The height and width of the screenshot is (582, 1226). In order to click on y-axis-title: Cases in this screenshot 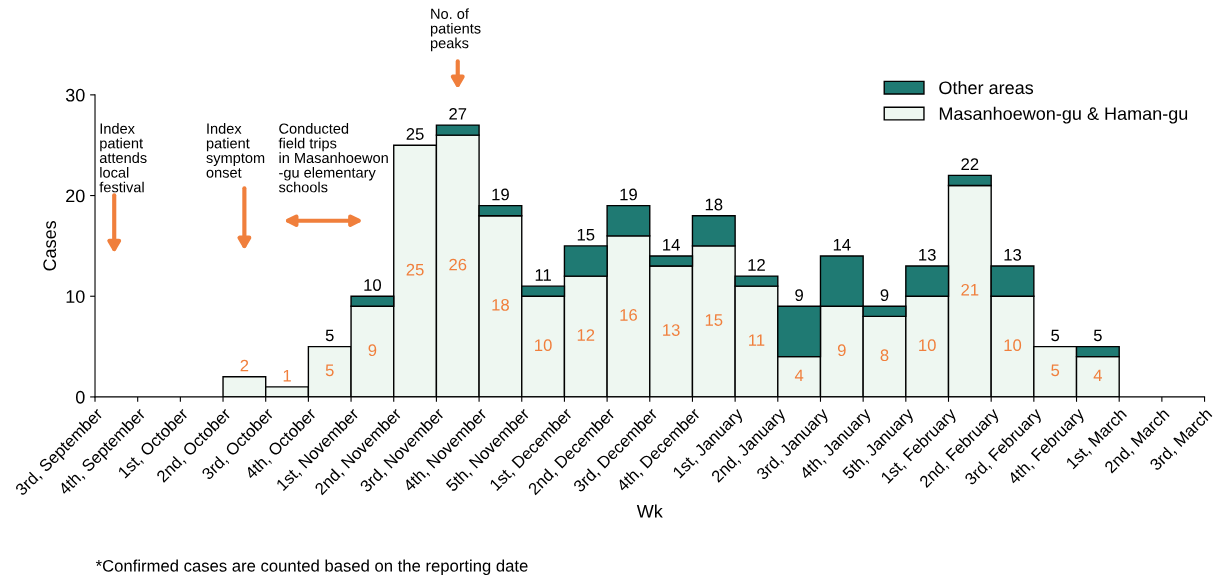, I will do `click(50, 245)`.